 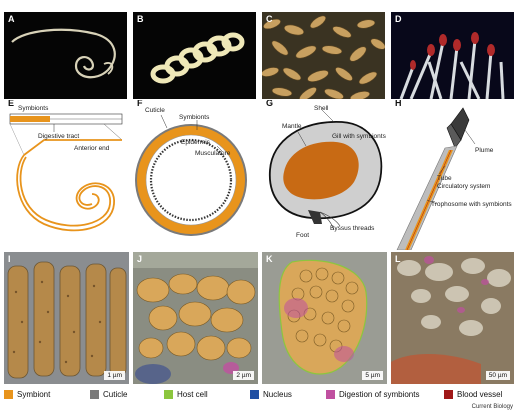 I want to click on journal-credit: Current Biology, so click(x=492, y=407).